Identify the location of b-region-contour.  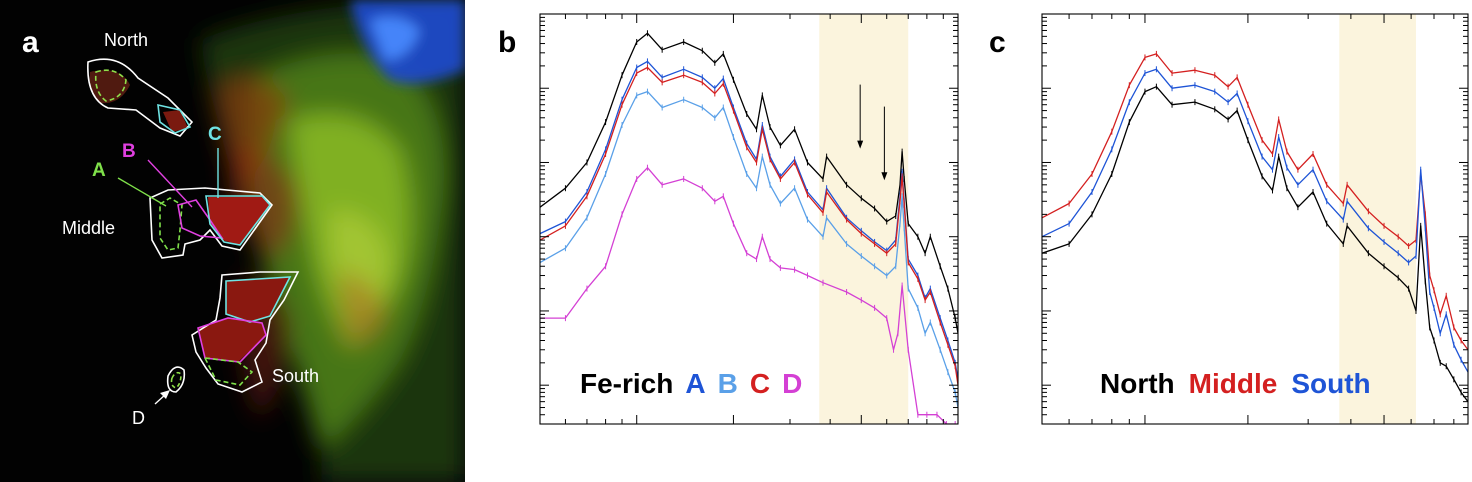
(200, 219).